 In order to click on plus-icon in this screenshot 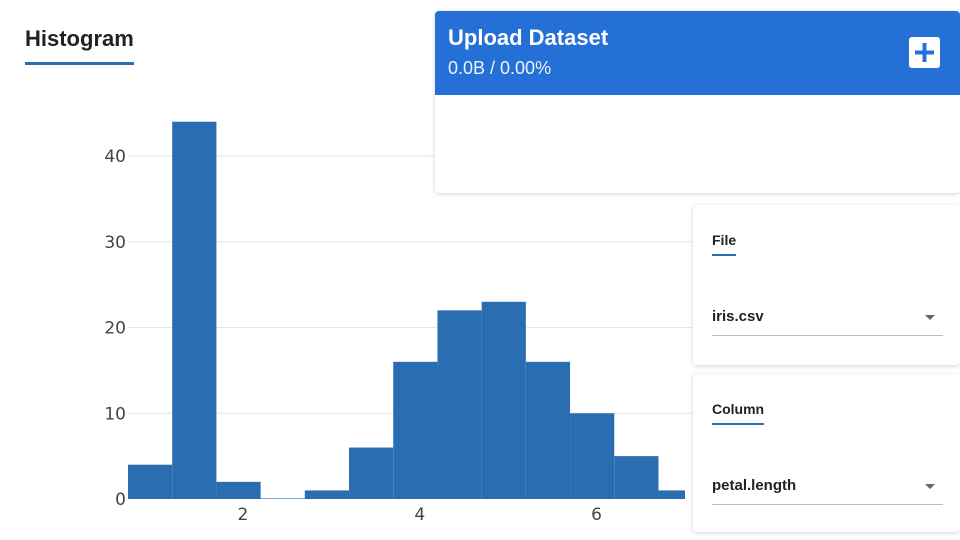, I will do `click(924, 52)`.